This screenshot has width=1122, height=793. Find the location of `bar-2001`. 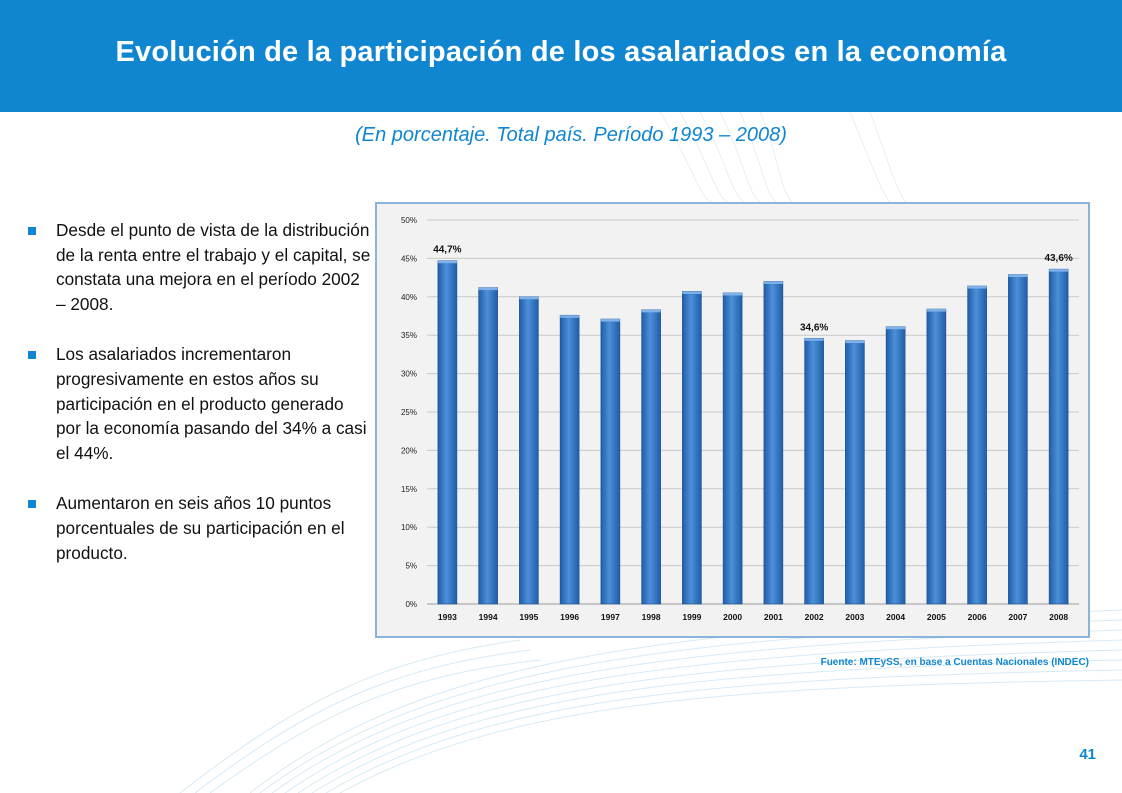

bar-2001 is located at coordinates (773, 443).